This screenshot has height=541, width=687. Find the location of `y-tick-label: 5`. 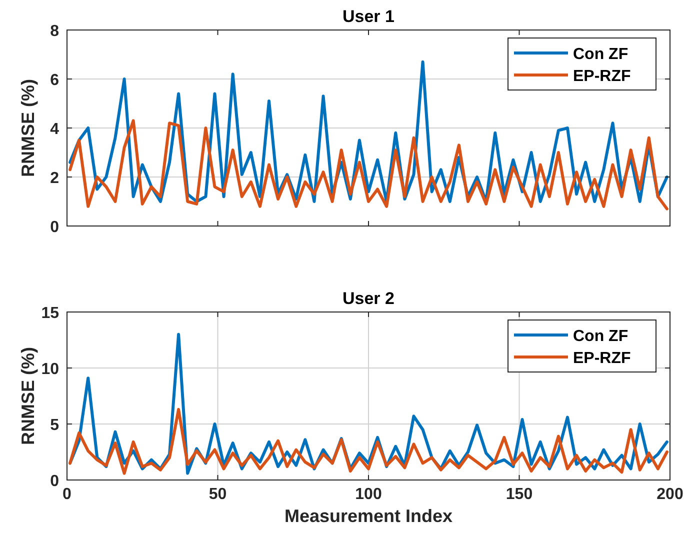

y-tick-label: 5 is located at coordinates (55, 425).